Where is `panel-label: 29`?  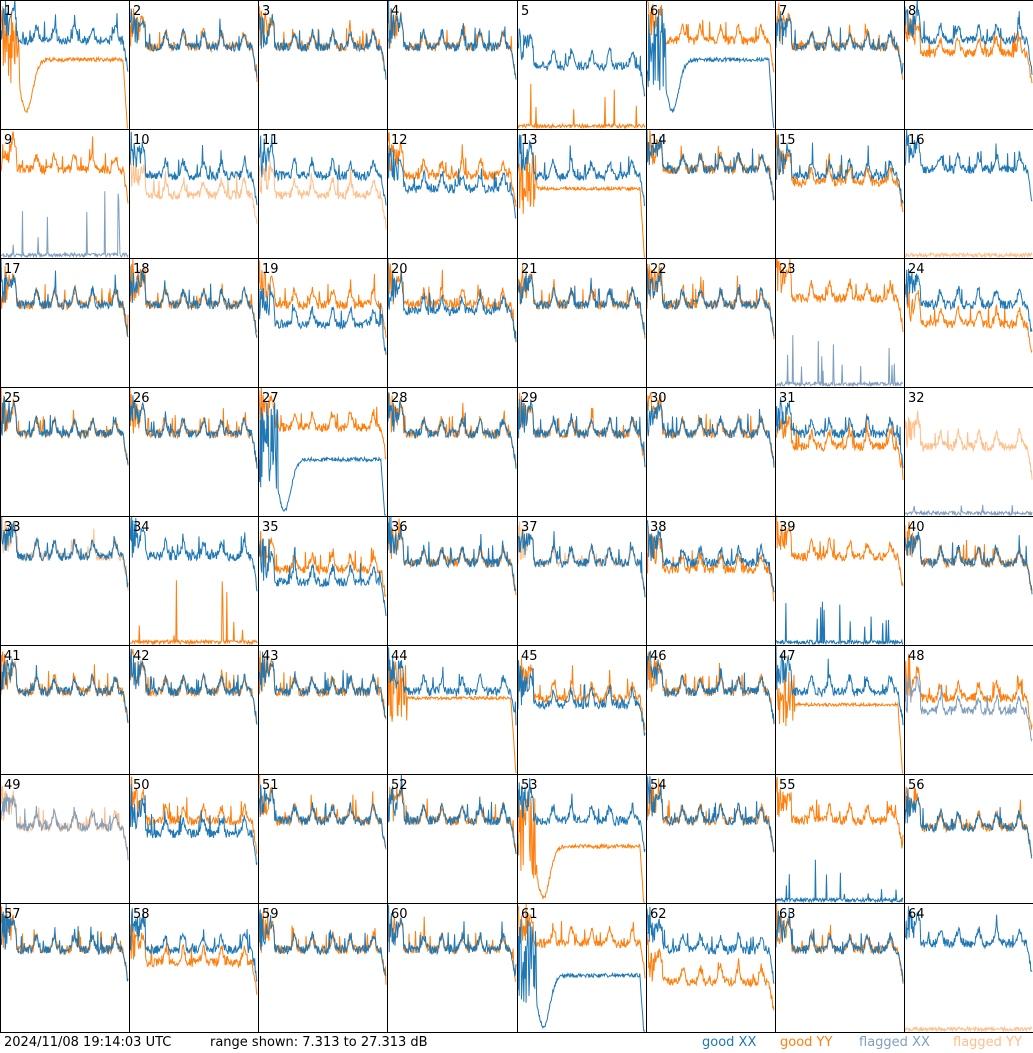
panel-label: 29 is located at coordinates (529, 398).